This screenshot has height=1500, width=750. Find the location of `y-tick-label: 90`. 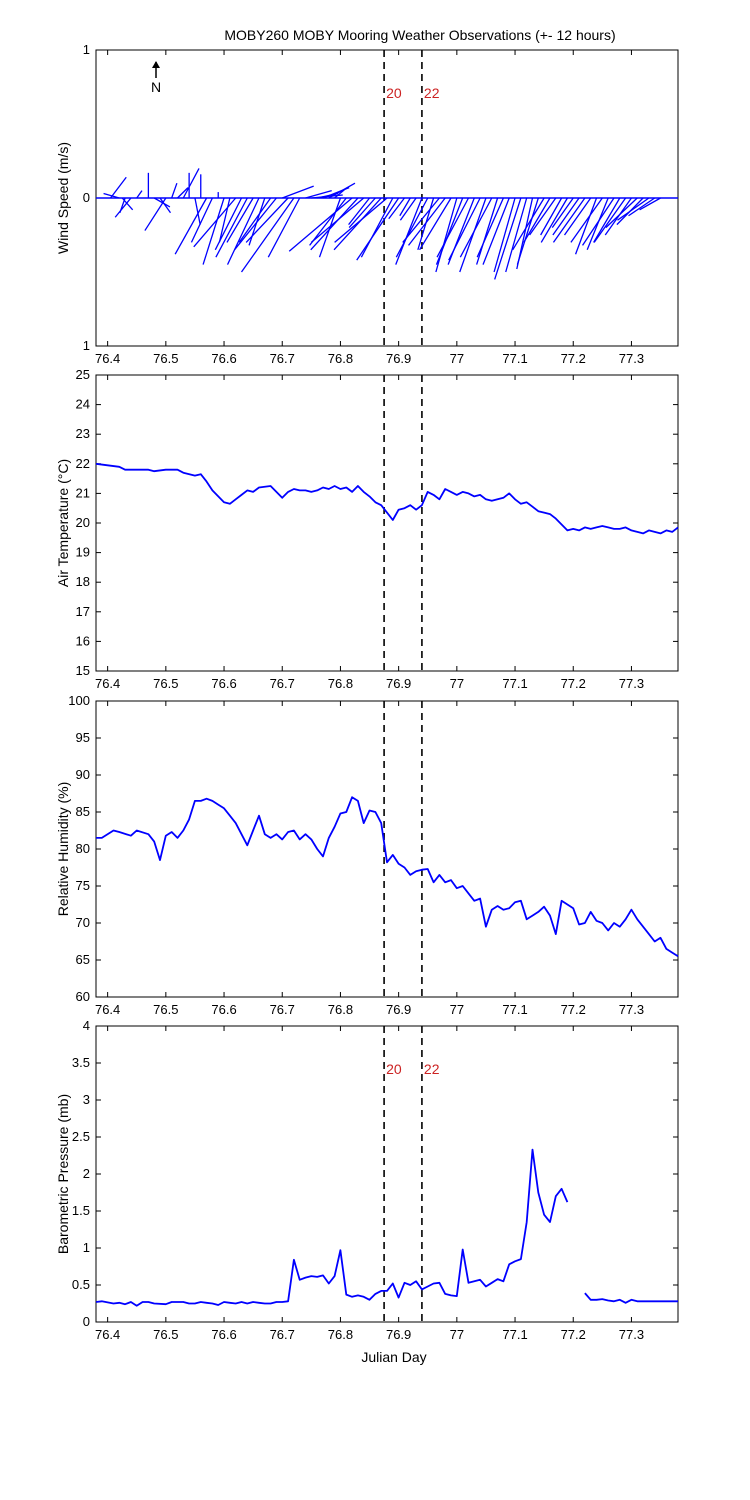

y-tick-label: 90 is located at coordinates (83, 774).